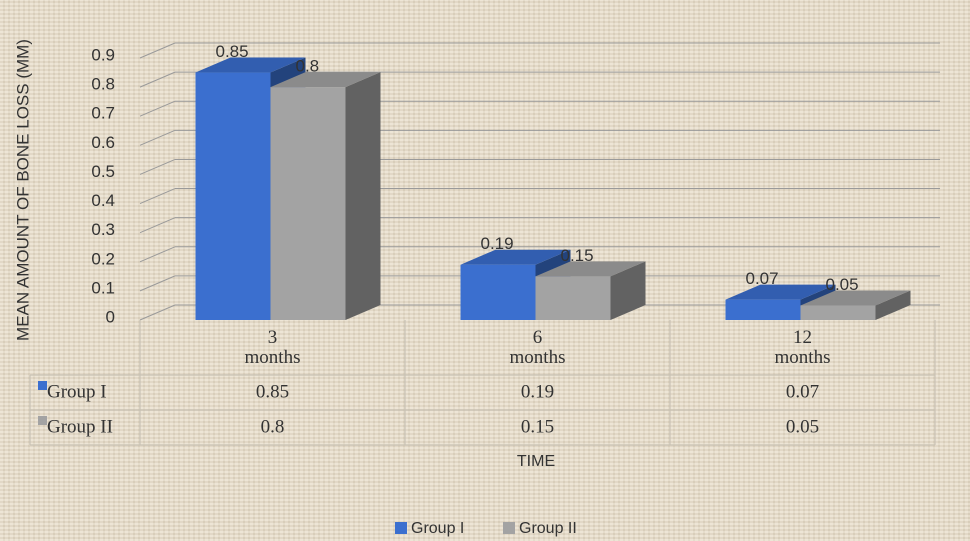  Describe the element at coordinates (103, 287) in the screenshot. I see `y-tick-label: 0.1` at that location.